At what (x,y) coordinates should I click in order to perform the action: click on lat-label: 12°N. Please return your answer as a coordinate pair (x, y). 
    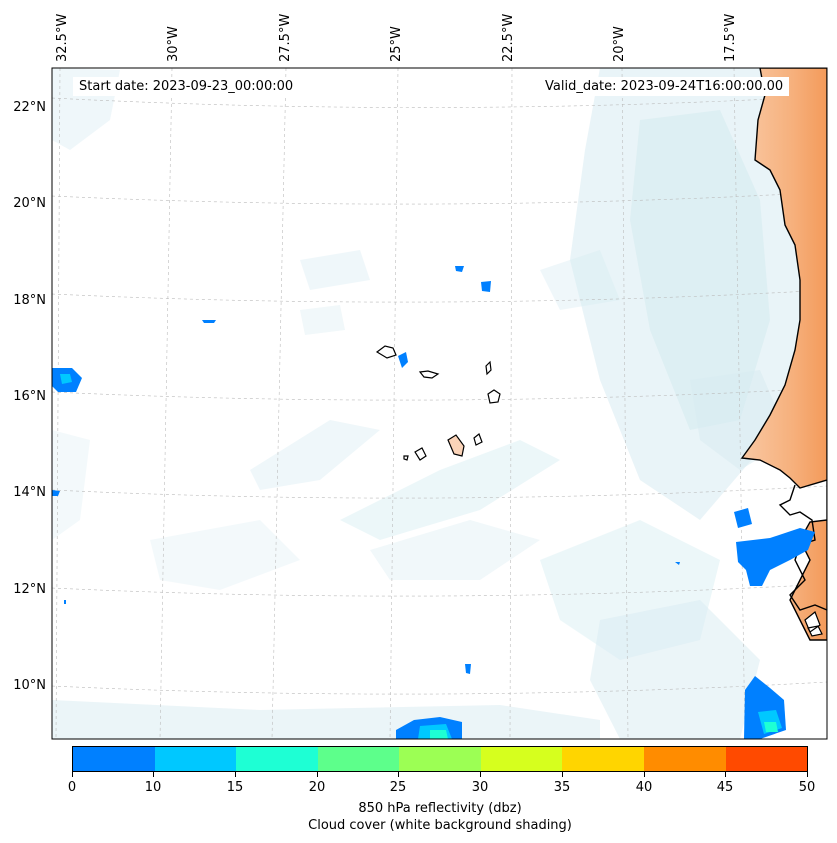
    Looking at the image, I should click on (29, 589).